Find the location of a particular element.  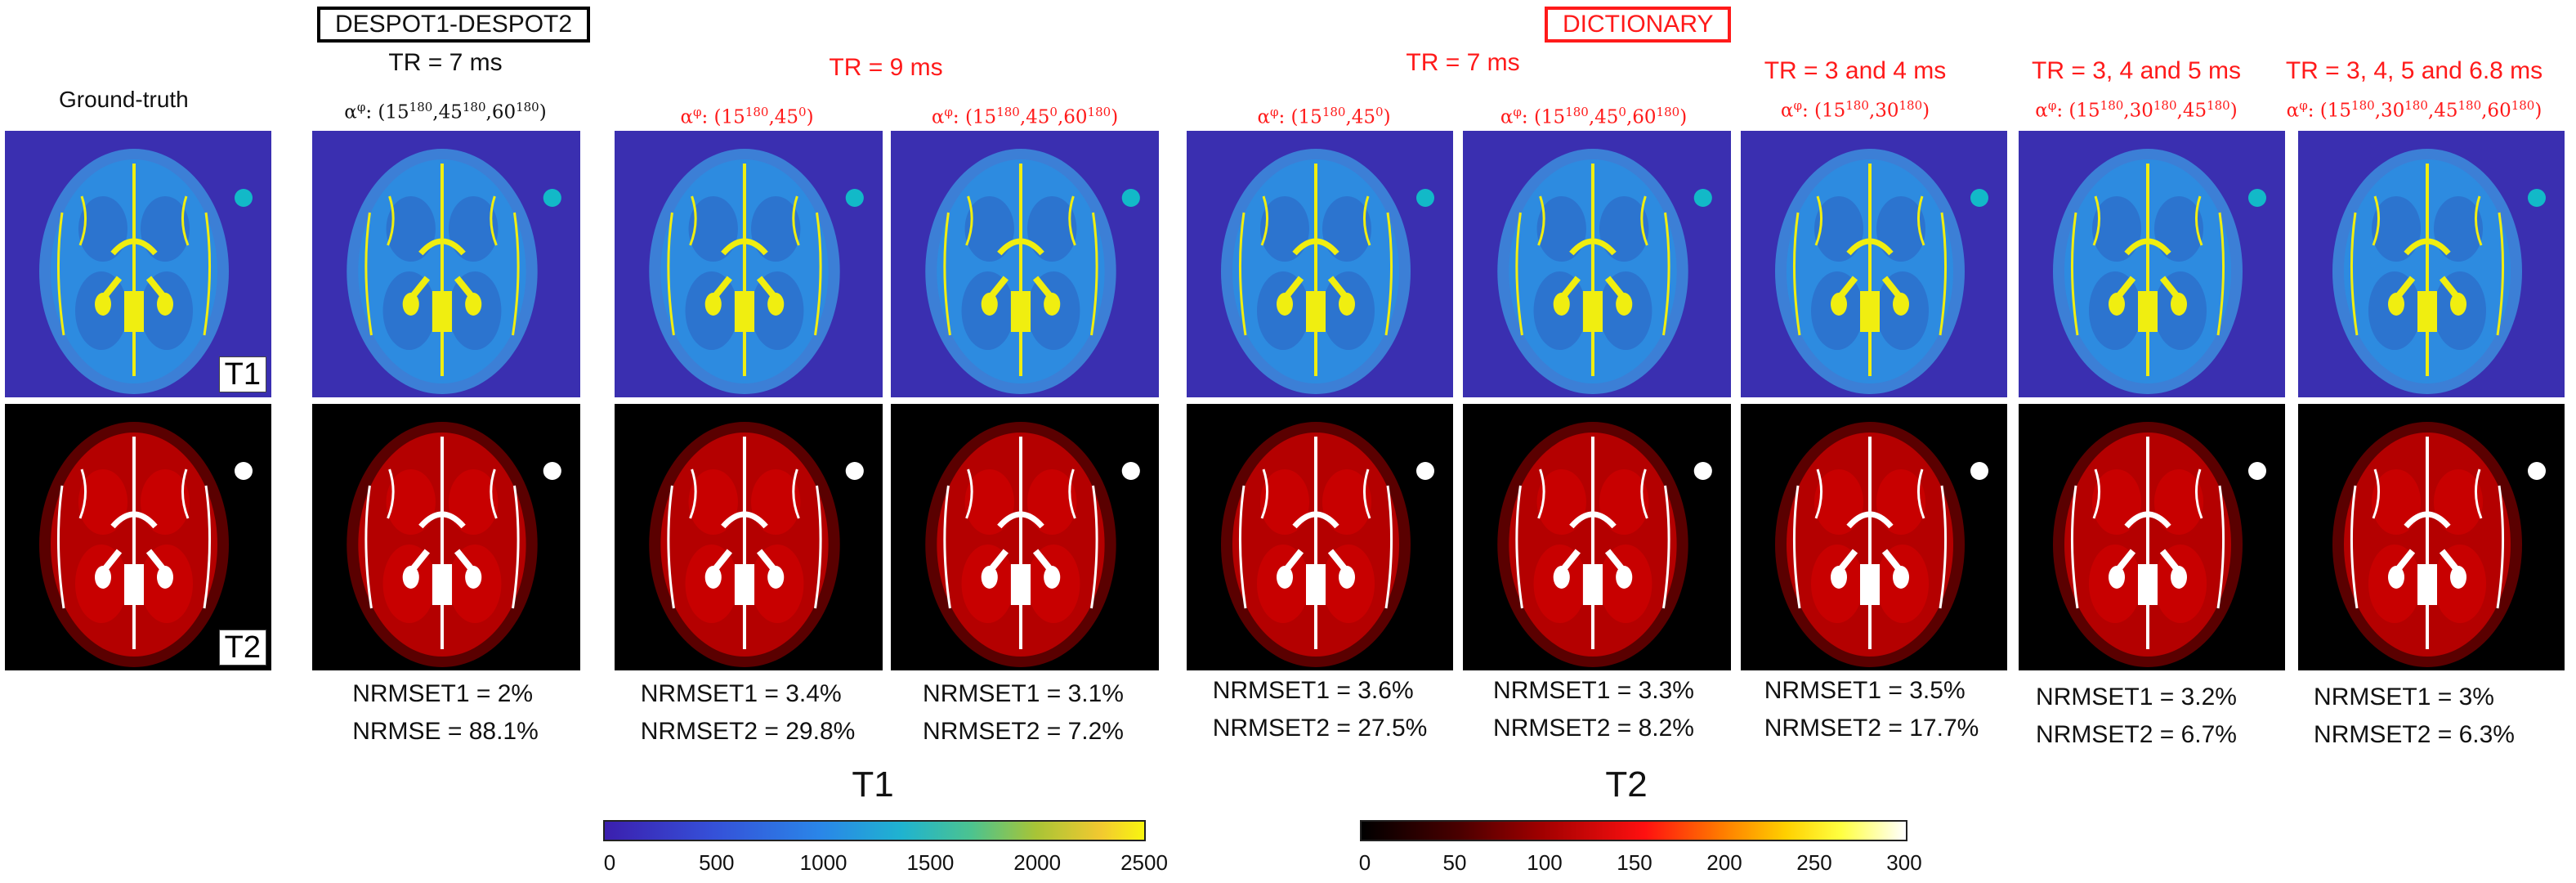

nrmse-t2: NRMSET2 = 29.8% is located at coordinates (748, 731).